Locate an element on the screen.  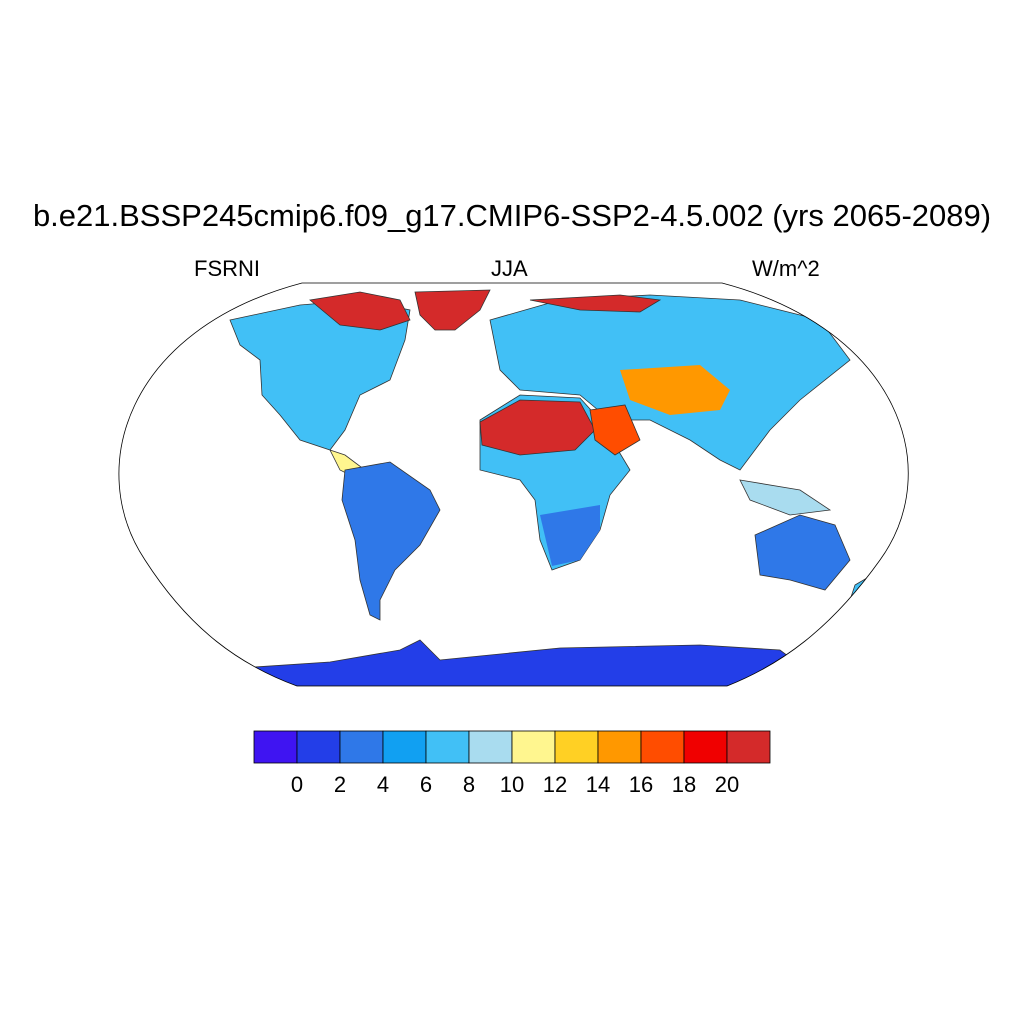
colorbar-tick-label: 14 is located at coordinates (598, 784).